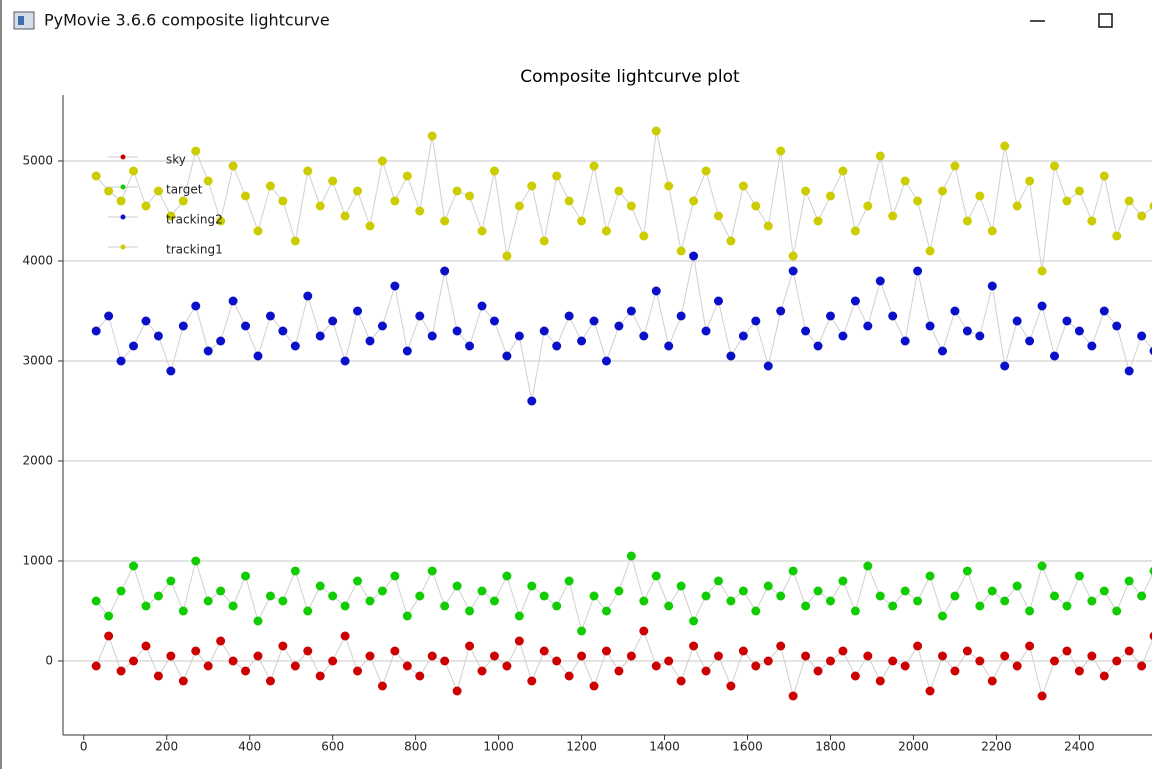  Describe the element at coordinates (581, 747) in the screenshot. I see `x-tick-label: 1200` at that location.